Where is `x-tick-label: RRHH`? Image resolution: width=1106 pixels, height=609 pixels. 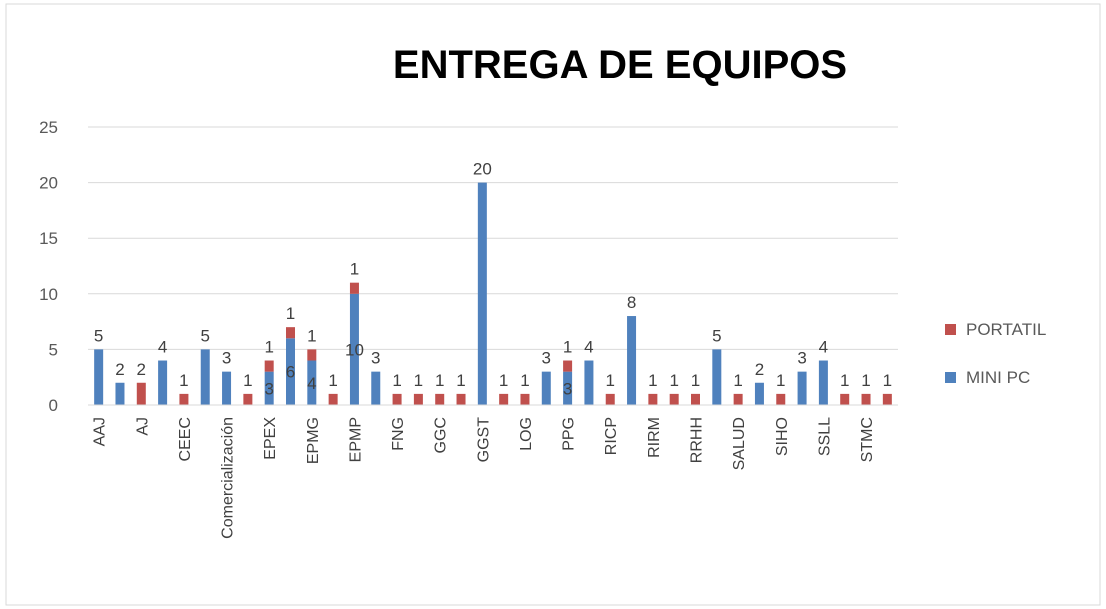 x-tick-label: RRHH is located at coordinates (697, 440).